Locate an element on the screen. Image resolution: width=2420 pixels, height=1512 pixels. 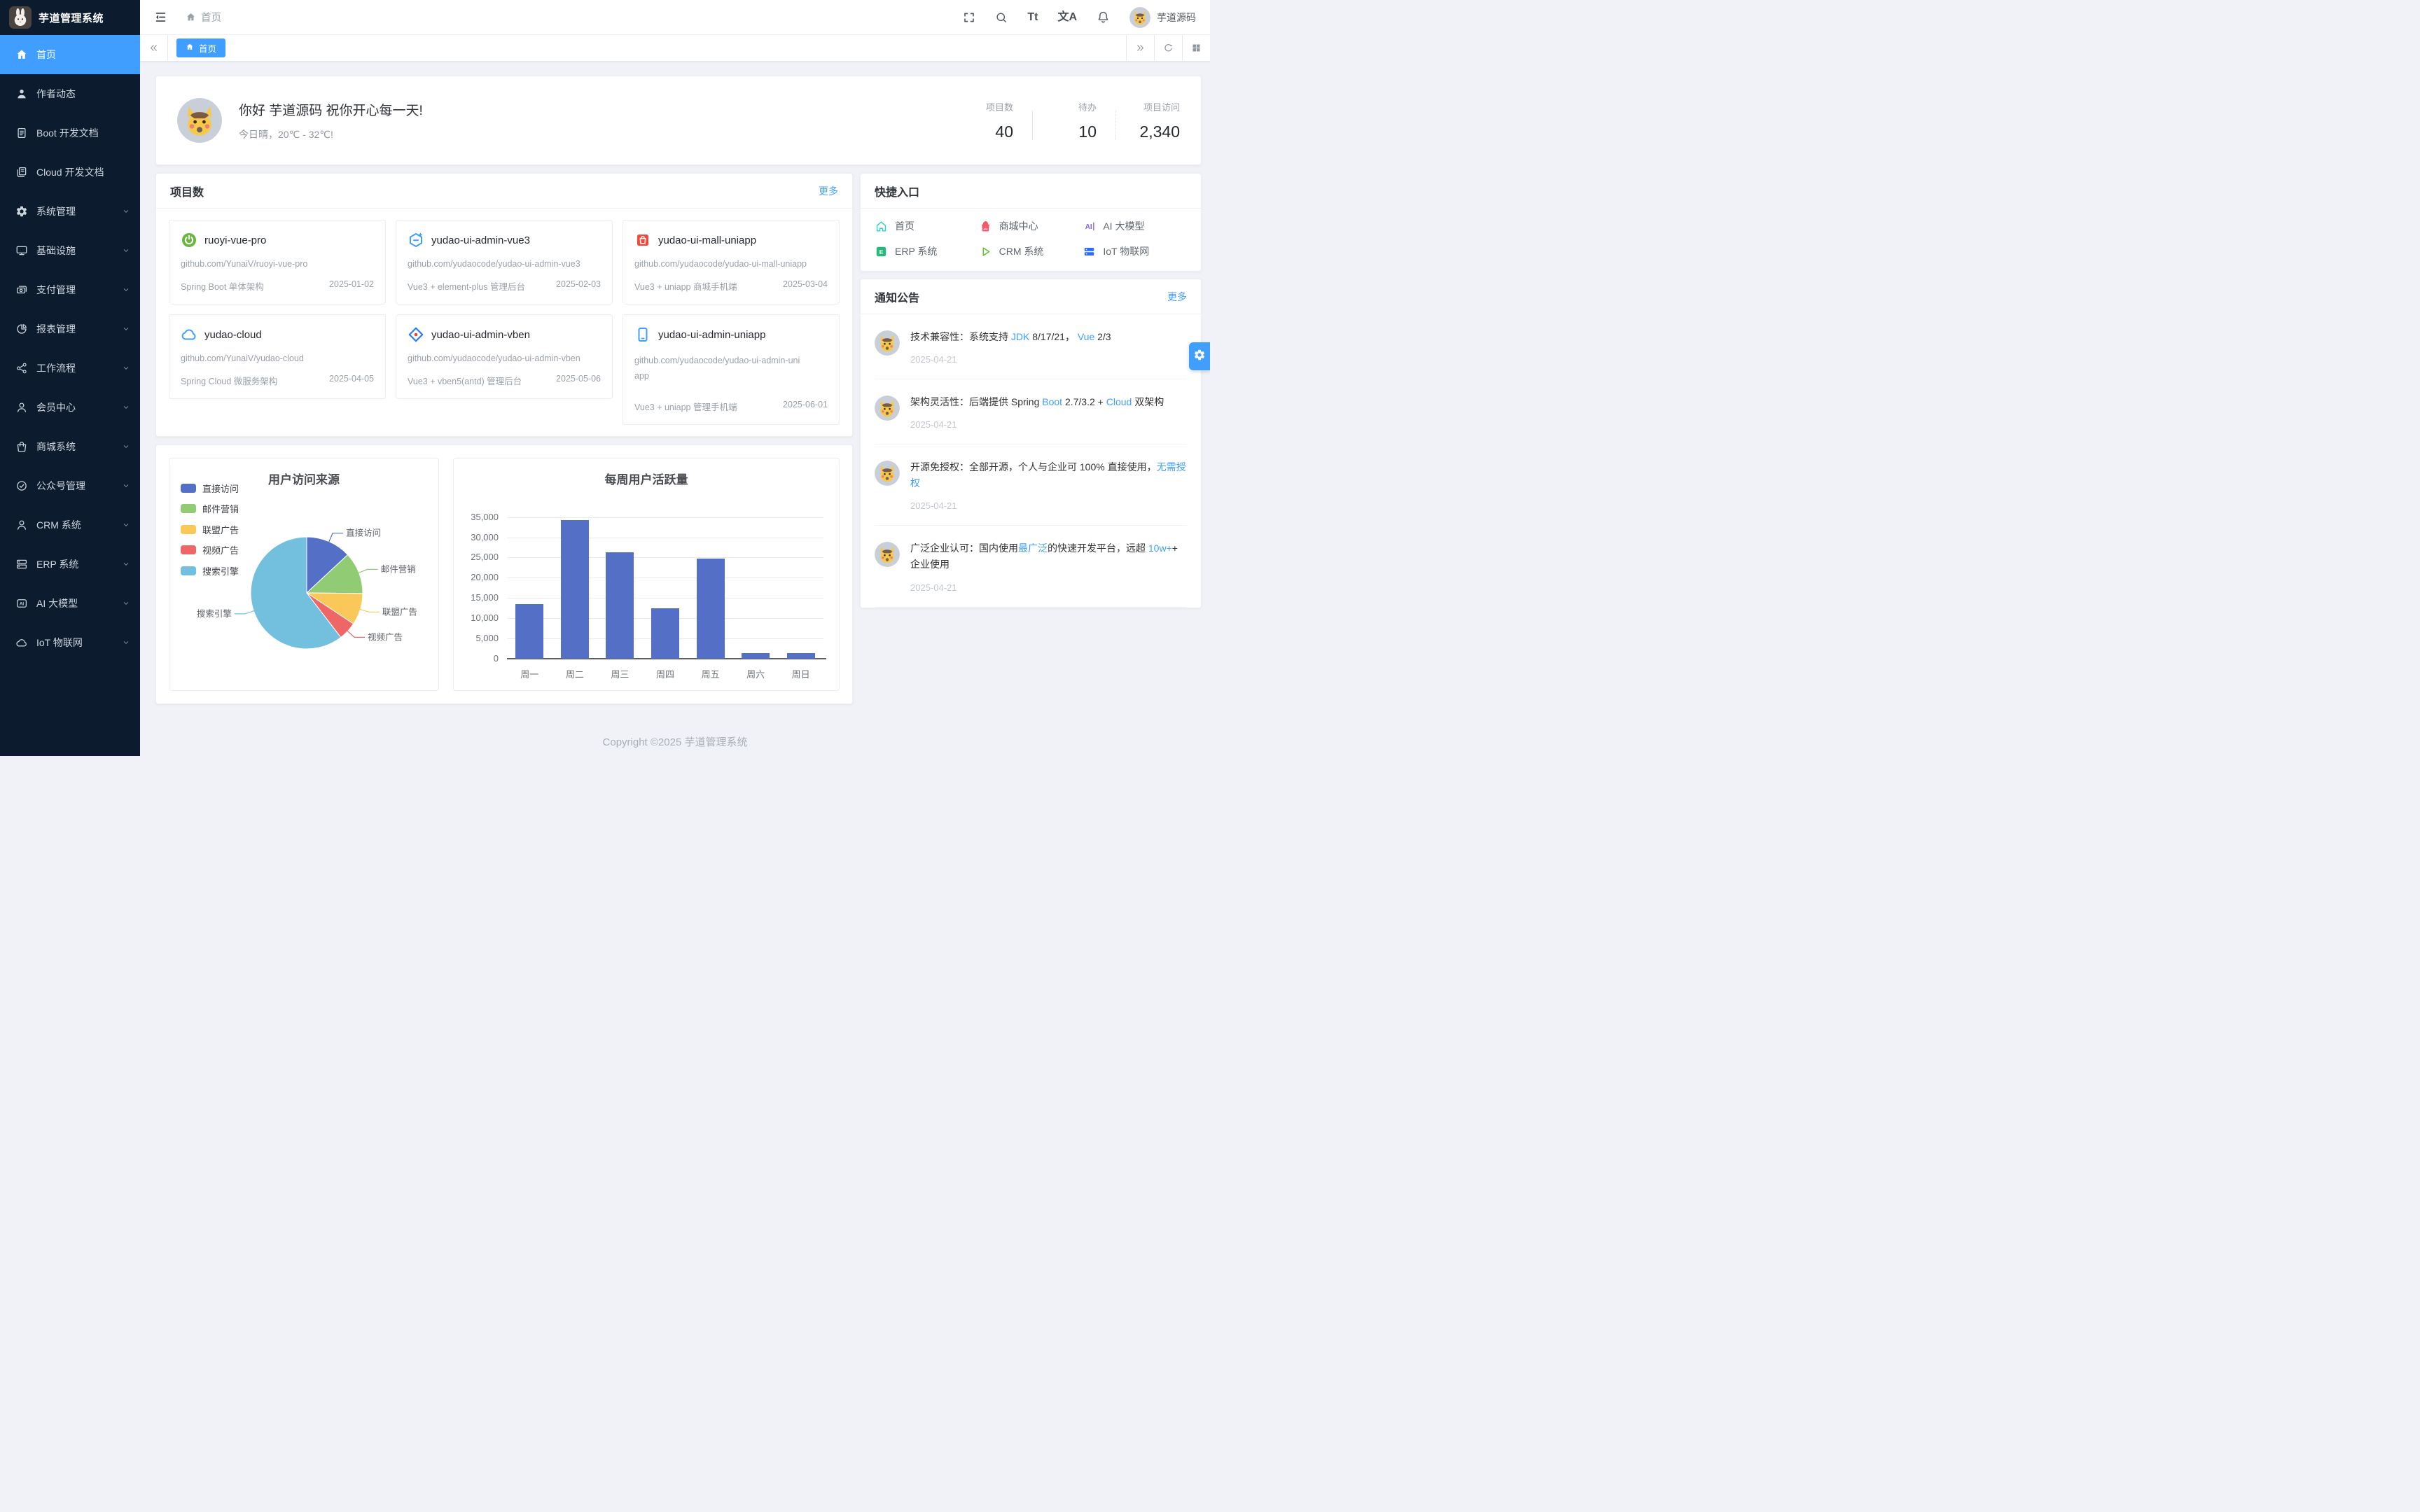
crm-icon is located at coordinates (21, 525).